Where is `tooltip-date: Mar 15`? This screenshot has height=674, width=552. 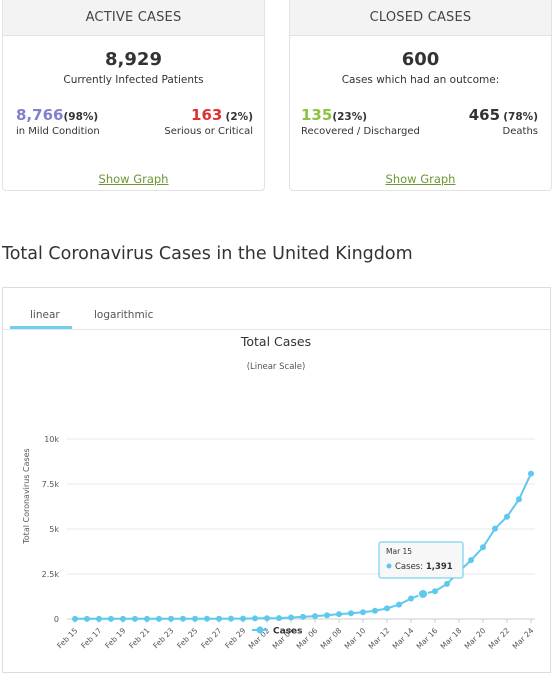
tooltip-date: Mar 15 is located at coordinates (399, 551).